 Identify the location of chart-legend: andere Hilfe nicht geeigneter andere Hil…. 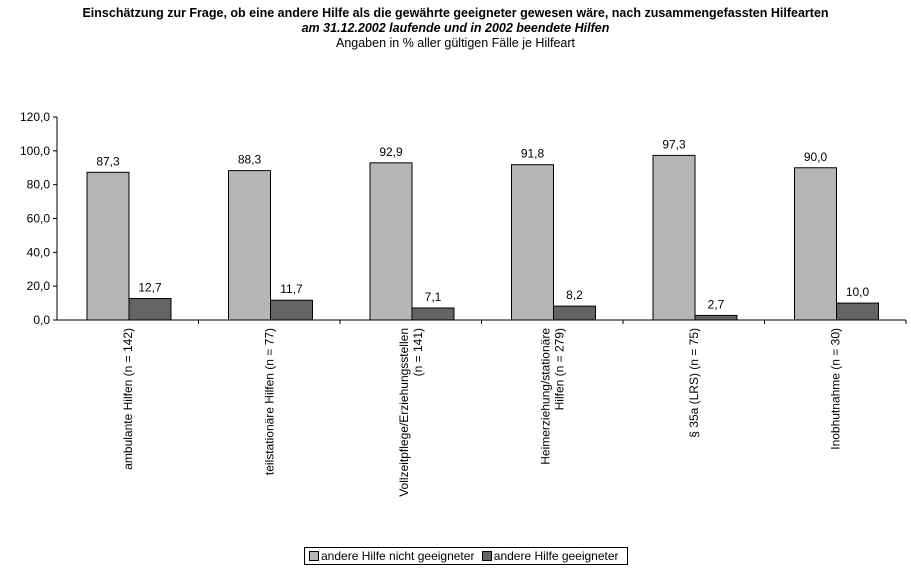
(466, 556).